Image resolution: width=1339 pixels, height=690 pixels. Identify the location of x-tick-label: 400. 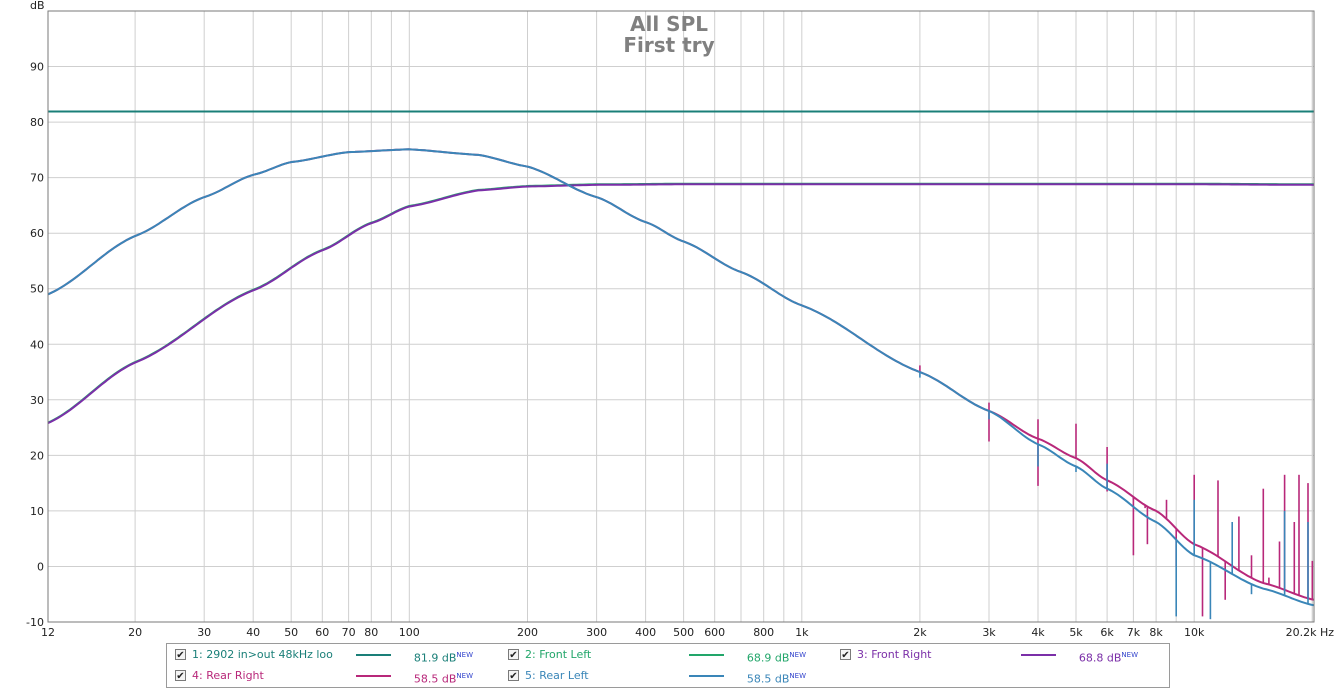
(645, 632).